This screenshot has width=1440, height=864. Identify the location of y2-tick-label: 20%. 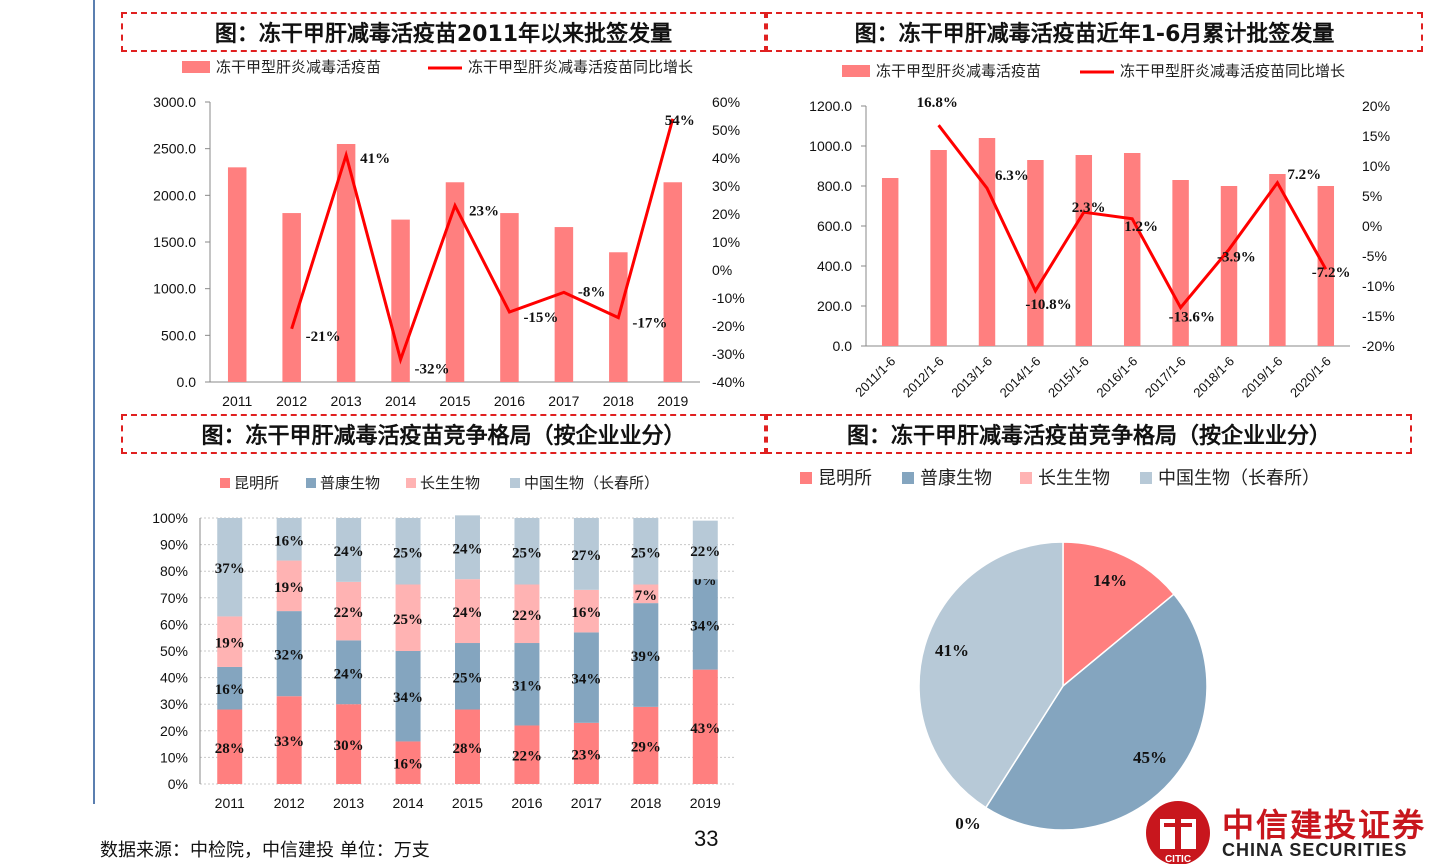
(726, 214).